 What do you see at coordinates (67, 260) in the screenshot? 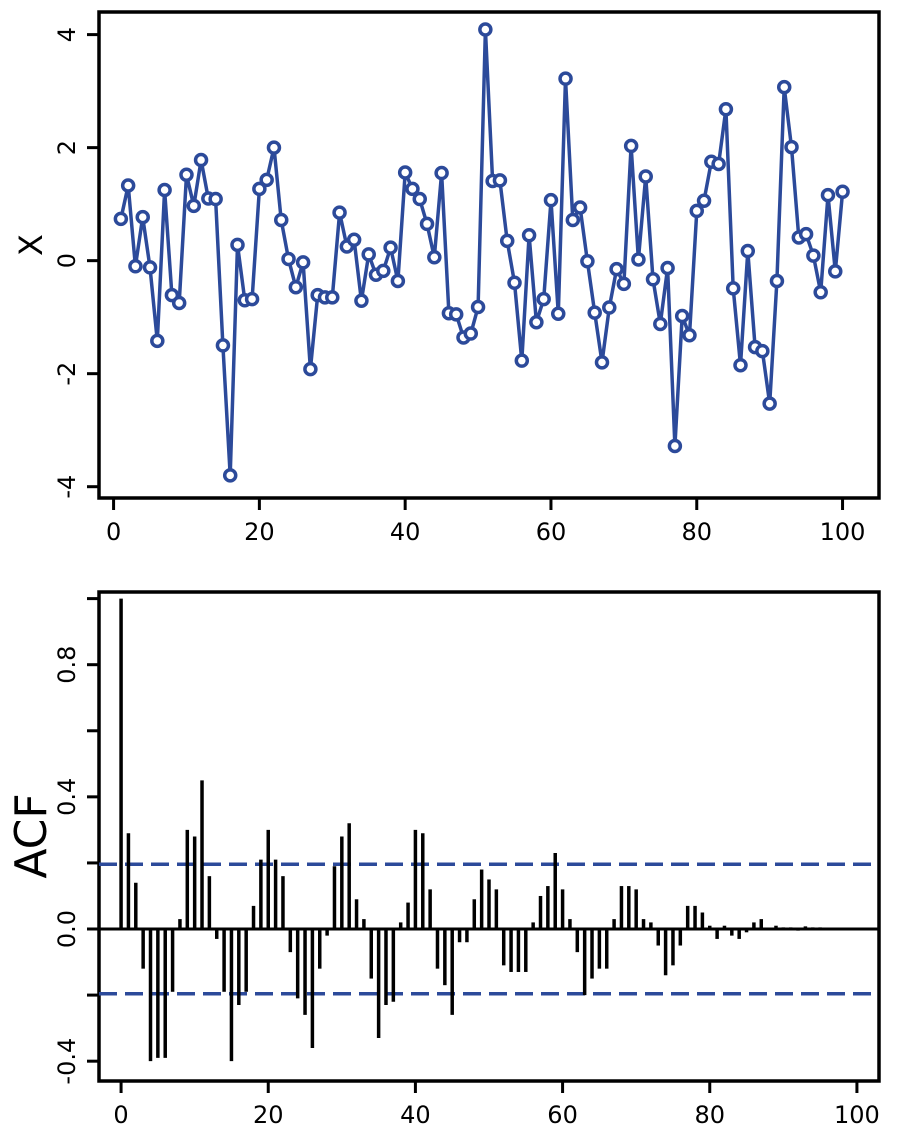
I see `y-tick-label: 0` at bounding box center [67, 260].